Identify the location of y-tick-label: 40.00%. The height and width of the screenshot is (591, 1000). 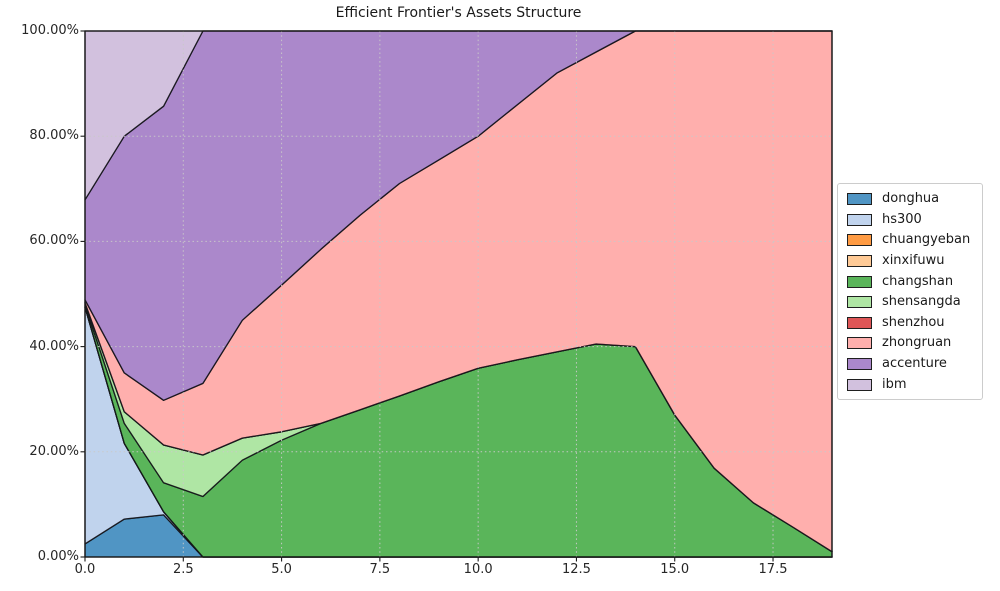
(54, 346).